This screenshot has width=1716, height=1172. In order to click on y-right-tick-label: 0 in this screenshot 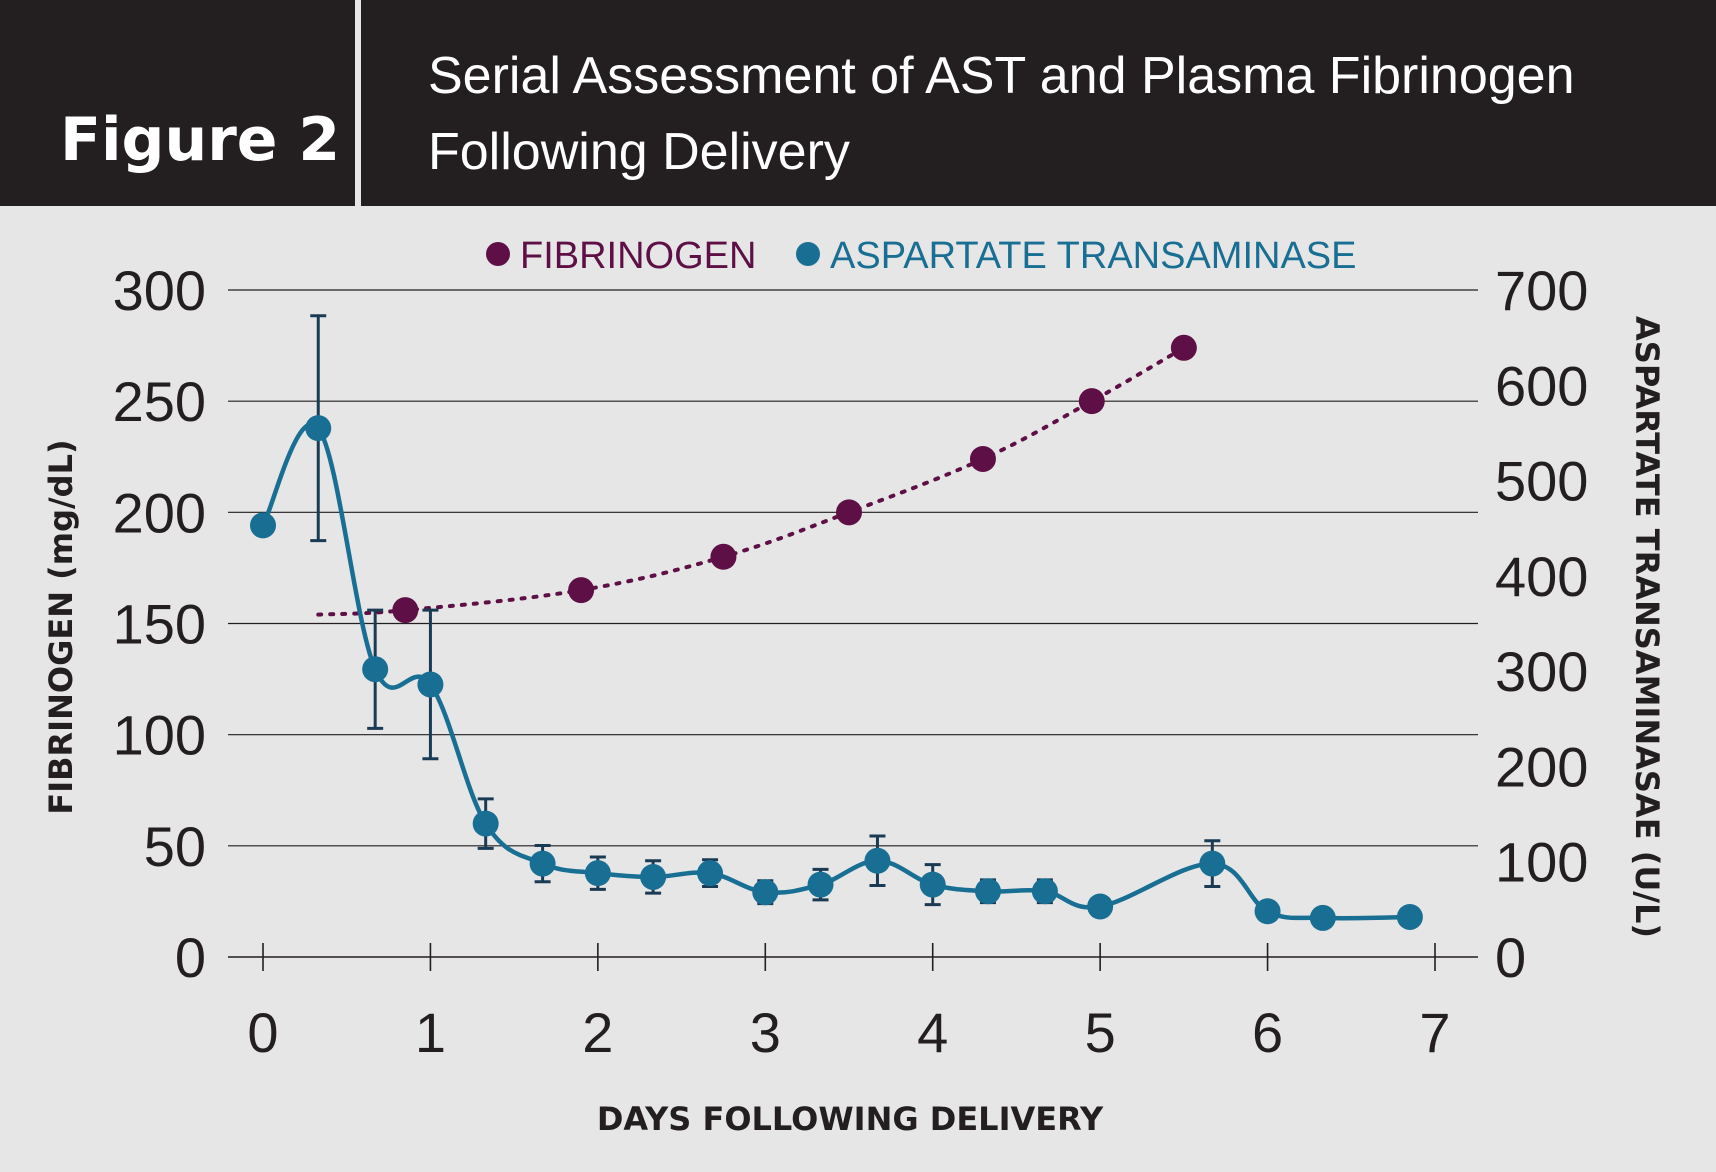, I will do `click(1510, 957)`.